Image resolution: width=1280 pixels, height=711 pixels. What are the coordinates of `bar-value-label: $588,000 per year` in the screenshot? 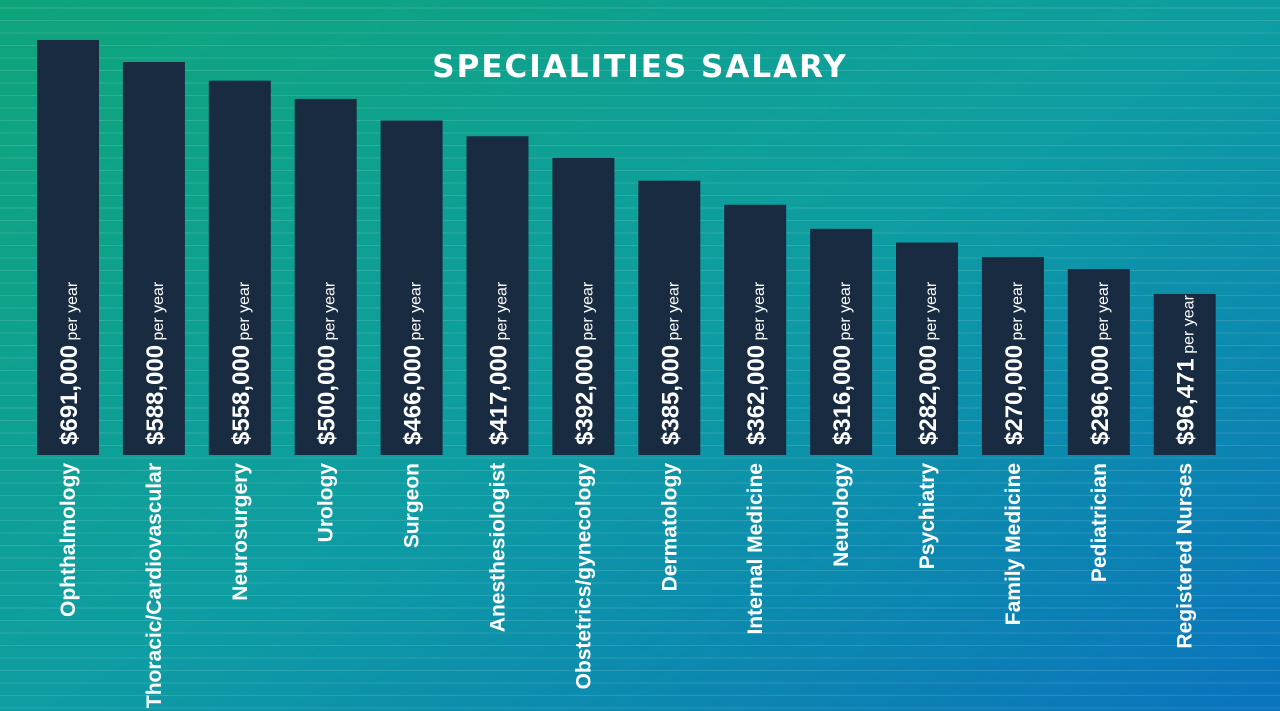 It's located at (155, 363).